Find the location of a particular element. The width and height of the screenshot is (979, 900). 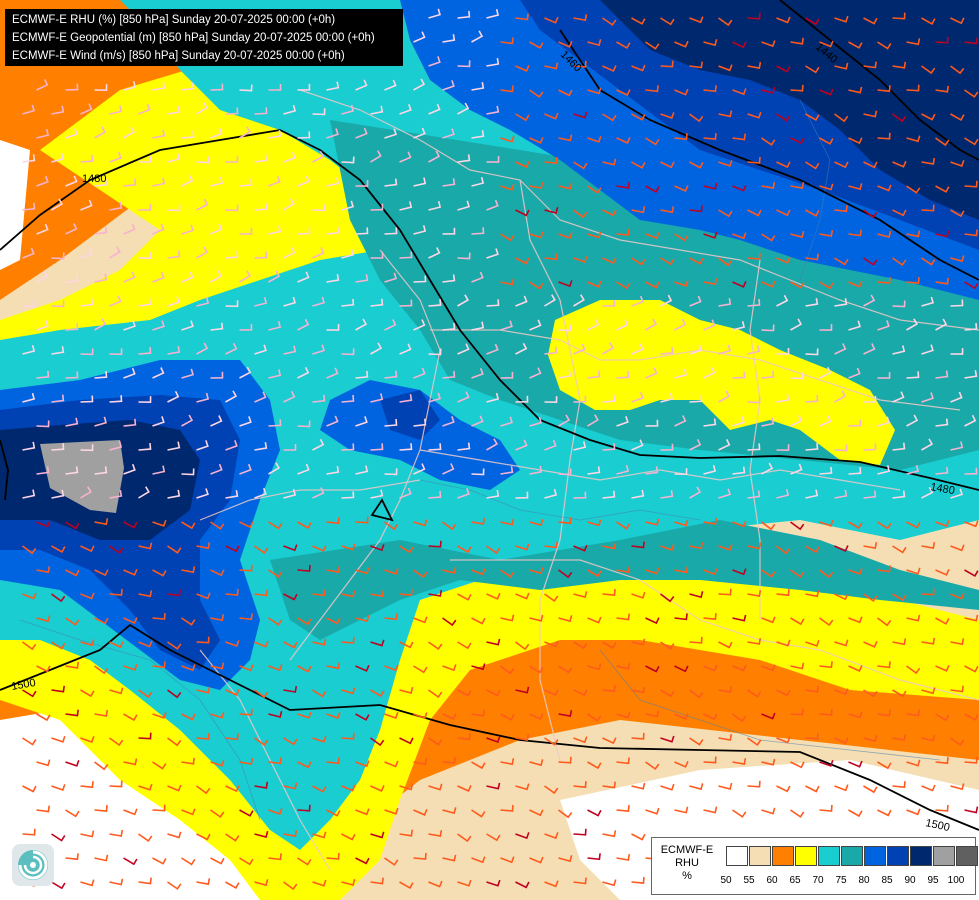

rhu-field-teal-south is located at coordinates (624, 580).